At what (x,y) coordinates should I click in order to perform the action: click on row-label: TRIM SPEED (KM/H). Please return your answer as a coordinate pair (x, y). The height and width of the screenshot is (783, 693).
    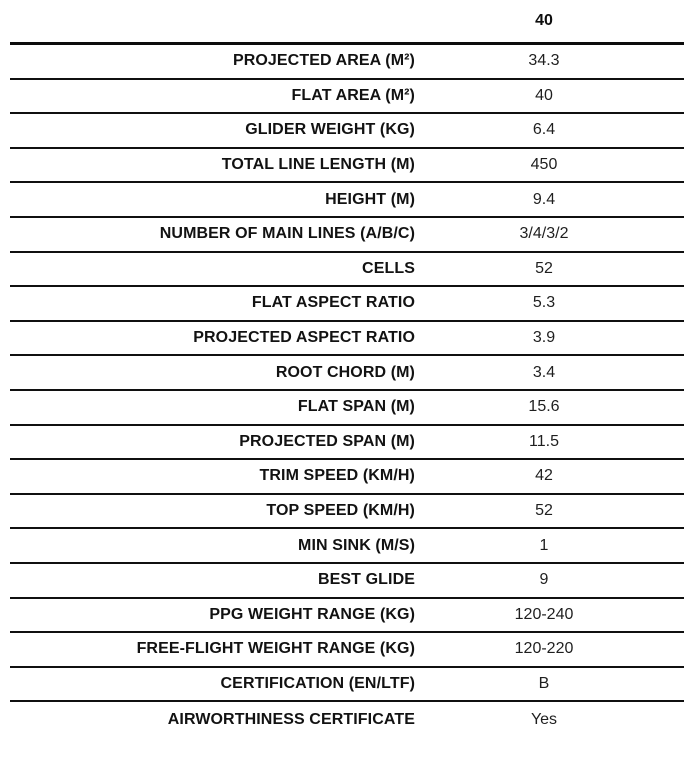
    Looking at the image, I should click on (337, 476).